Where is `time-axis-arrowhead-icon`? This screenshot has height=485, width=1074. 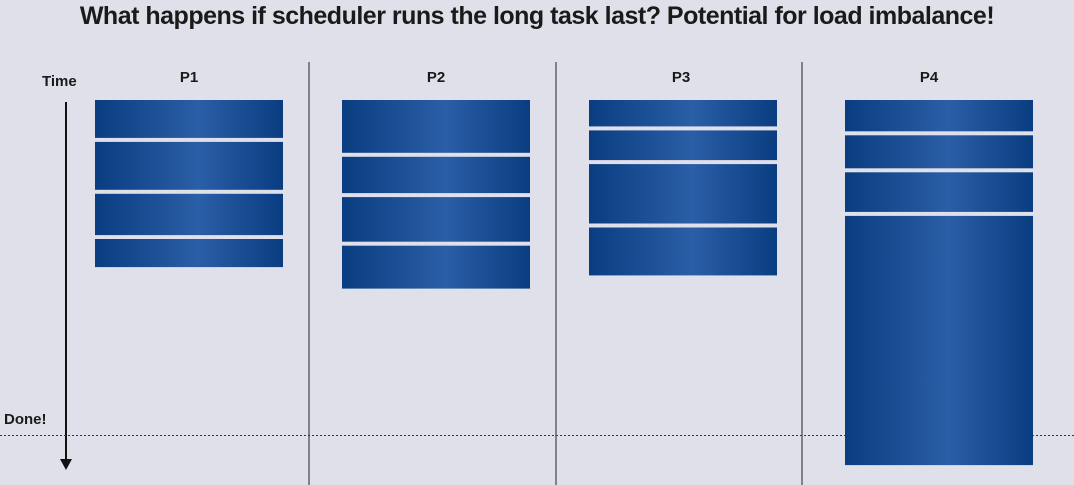
time-axis-arrowhead-icon is located at coordinates (66, 464).